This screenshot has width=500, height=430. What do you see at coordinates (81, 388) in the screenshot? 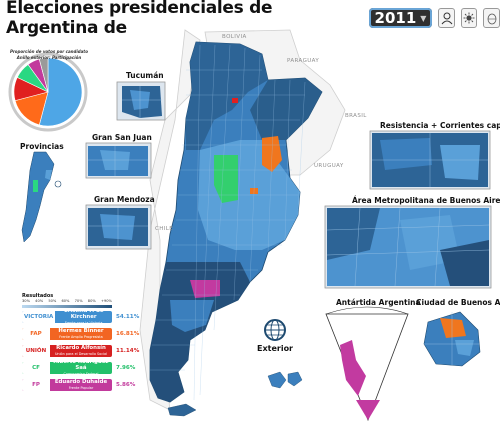
I see `candidate-party-name: Frente Popular` at bounding box center [81, 388].